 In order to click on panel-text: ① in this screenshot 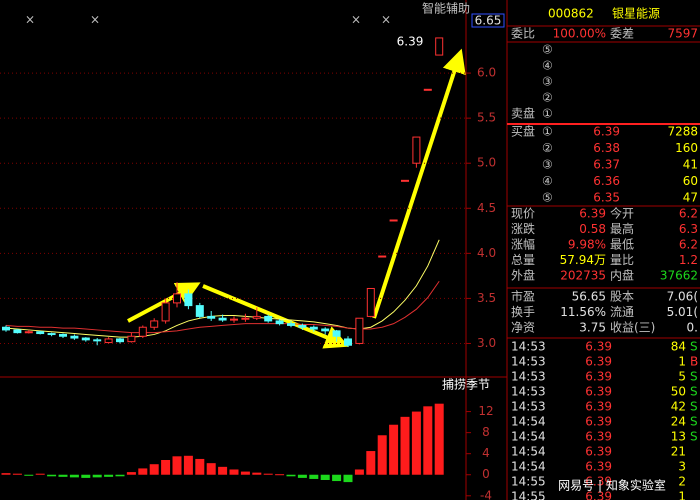, I will do `click(547, 114)`.